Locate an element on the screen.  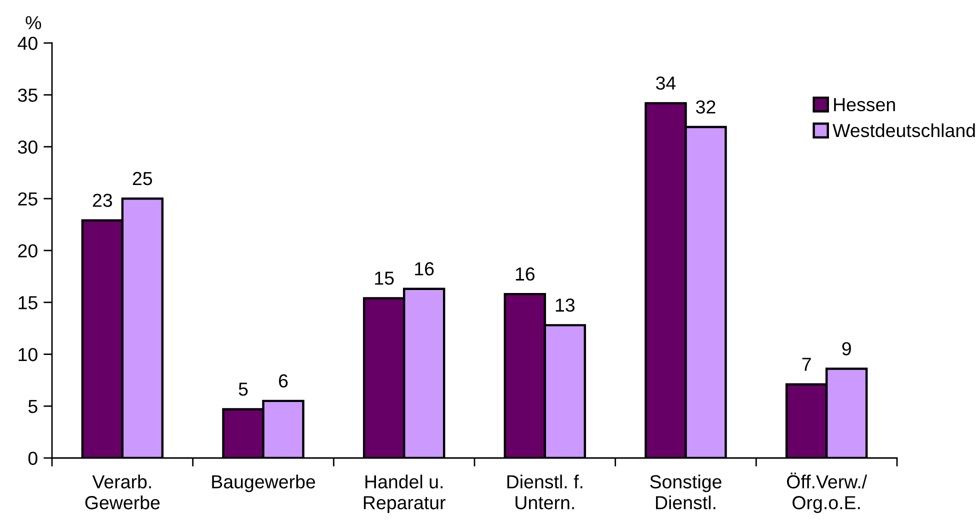
x-tick-label: Verarb. Gewerbe is located at coordinates (122, 492).